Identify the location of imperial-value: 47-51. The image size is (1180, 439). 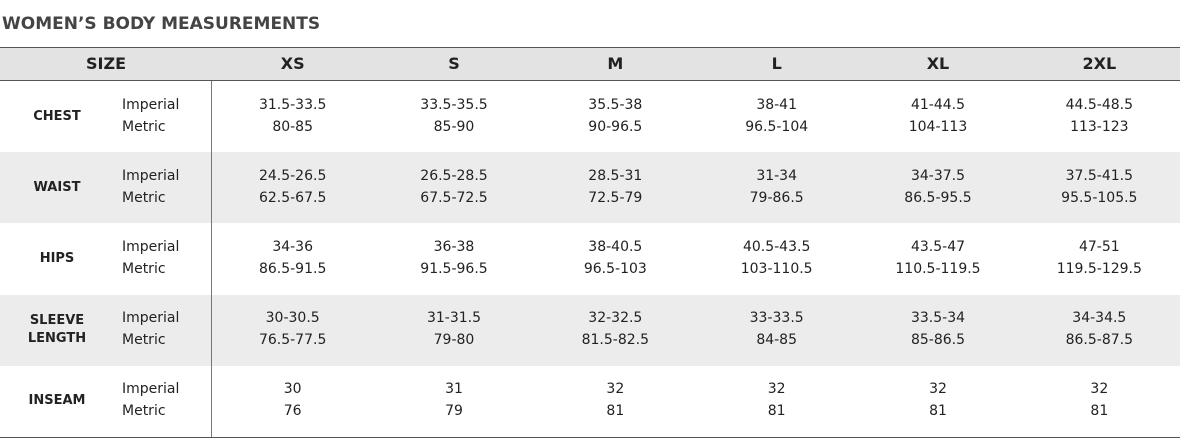
(1099, 247).